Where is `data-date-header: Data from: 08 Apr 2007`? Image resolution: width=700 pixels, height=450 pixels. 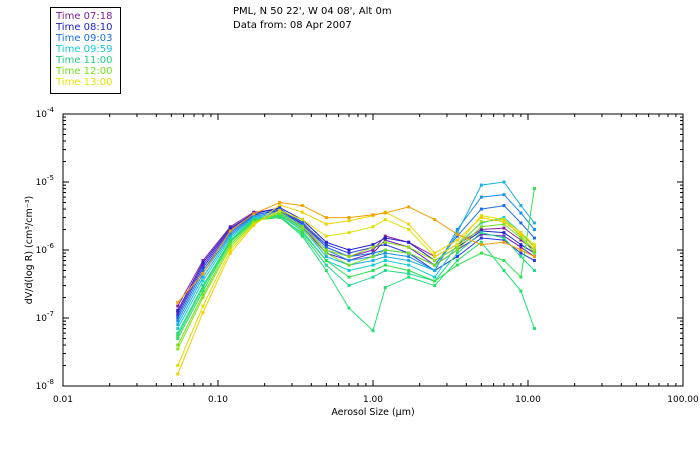 data-date-header: Data from: 08 Apr 2007 is located at coordinates (292, 25).